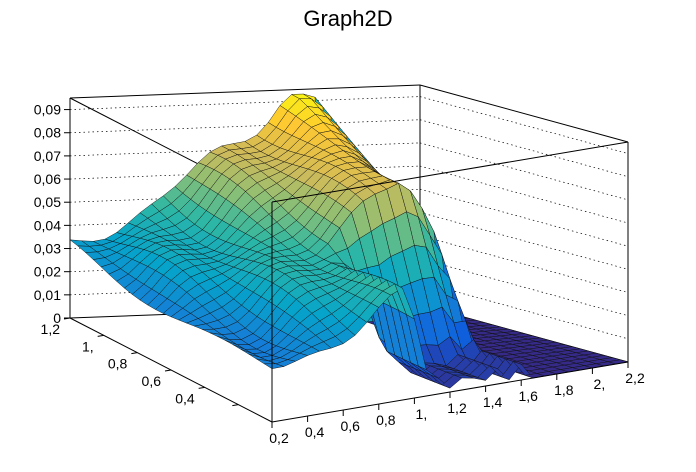 This screenshot has width=696, height=472. Describe the element at coordinates (185, 398) in the screenshot. I see `y-tick-label: 0,4` at that location.